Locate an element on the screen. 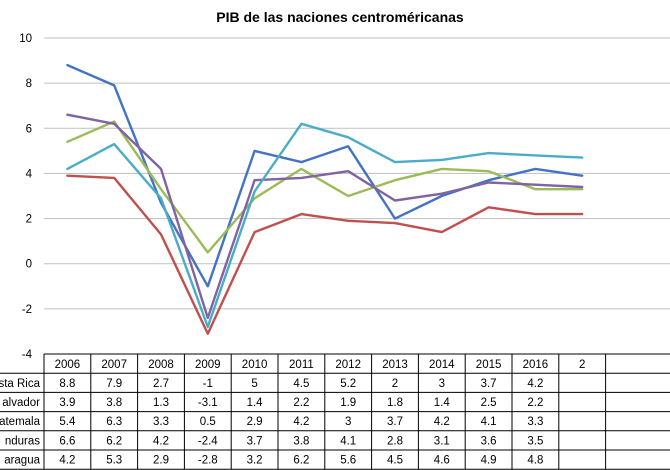  table-cell: 7.9 is located at coordinates (114, 384).